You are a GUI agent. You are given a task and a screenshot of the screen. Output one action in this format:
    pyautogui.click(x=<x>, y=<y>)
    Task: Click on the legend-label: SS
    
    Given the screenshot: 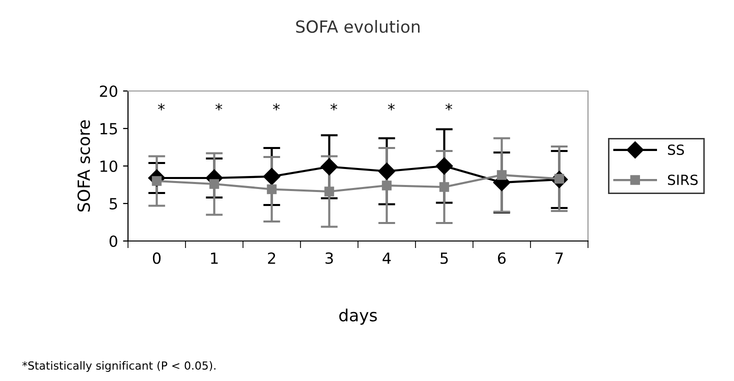 What is the action you would take?
    pyautogui.click(x=676, y=149)
    